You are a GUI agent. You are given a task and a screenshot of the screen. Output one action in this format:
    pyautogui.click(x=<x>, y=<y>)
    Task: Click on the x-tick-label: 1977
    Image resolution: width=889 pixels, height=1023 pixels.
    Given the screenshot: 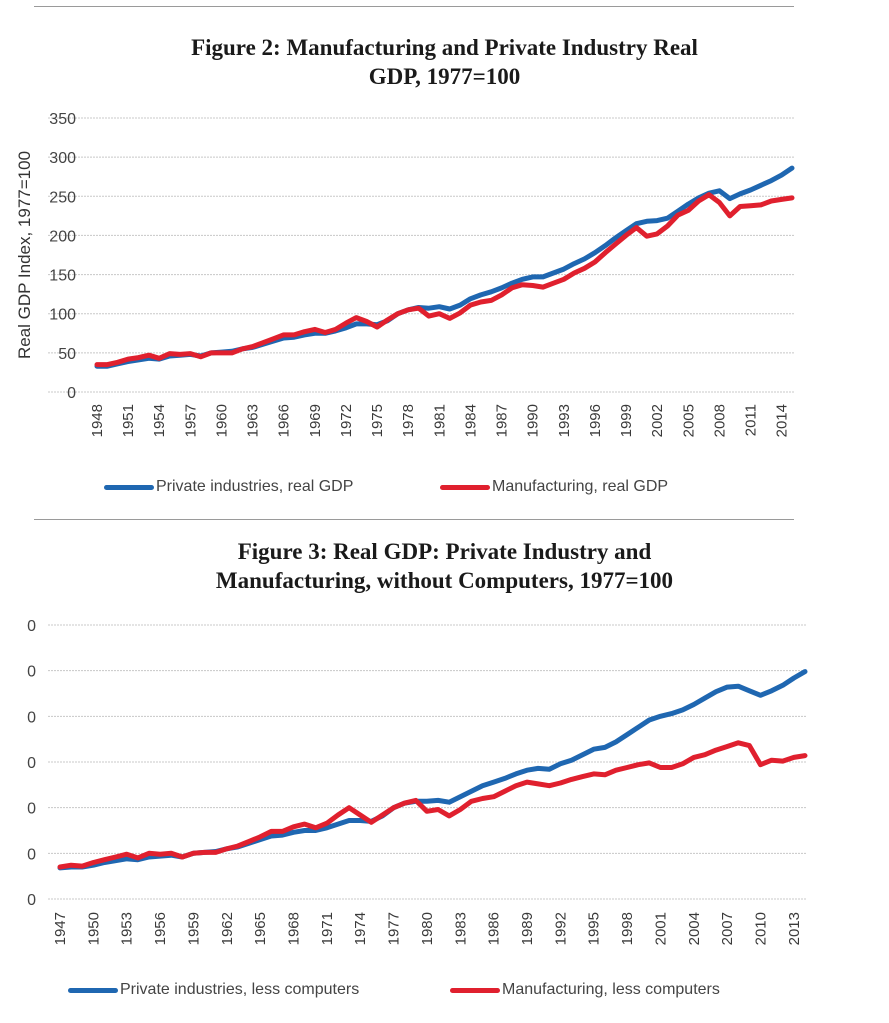 What is the action you would take?
    pyautogui.click(x=394, y=928)
    